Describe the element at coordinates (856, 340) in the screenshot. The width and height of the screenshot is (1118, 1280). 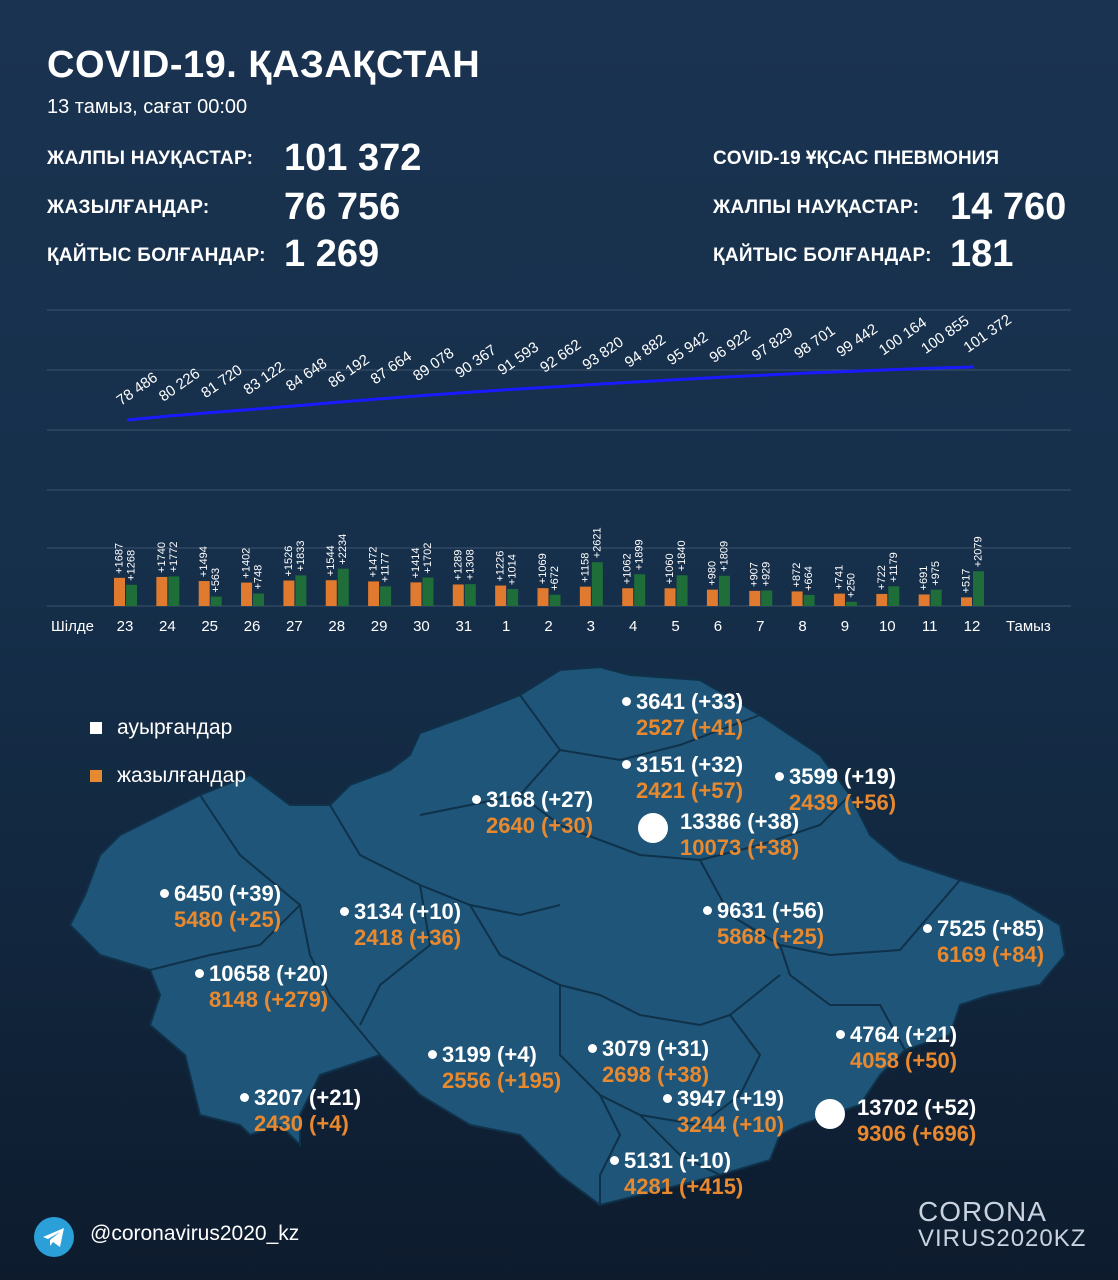
I see `line-value-label: 99 442` at that location.